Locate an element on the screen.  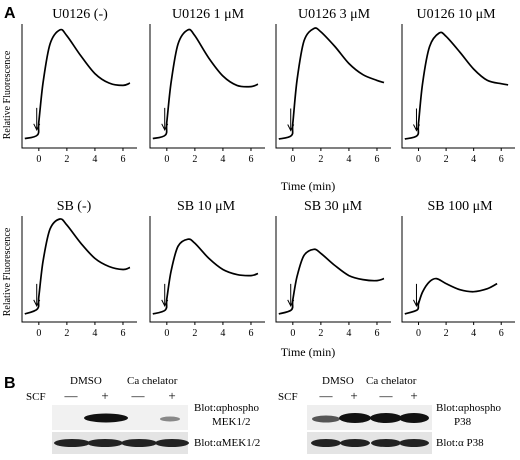
plot-title-sb-30um: SB 30 μM is located at coordinates (333, 206).